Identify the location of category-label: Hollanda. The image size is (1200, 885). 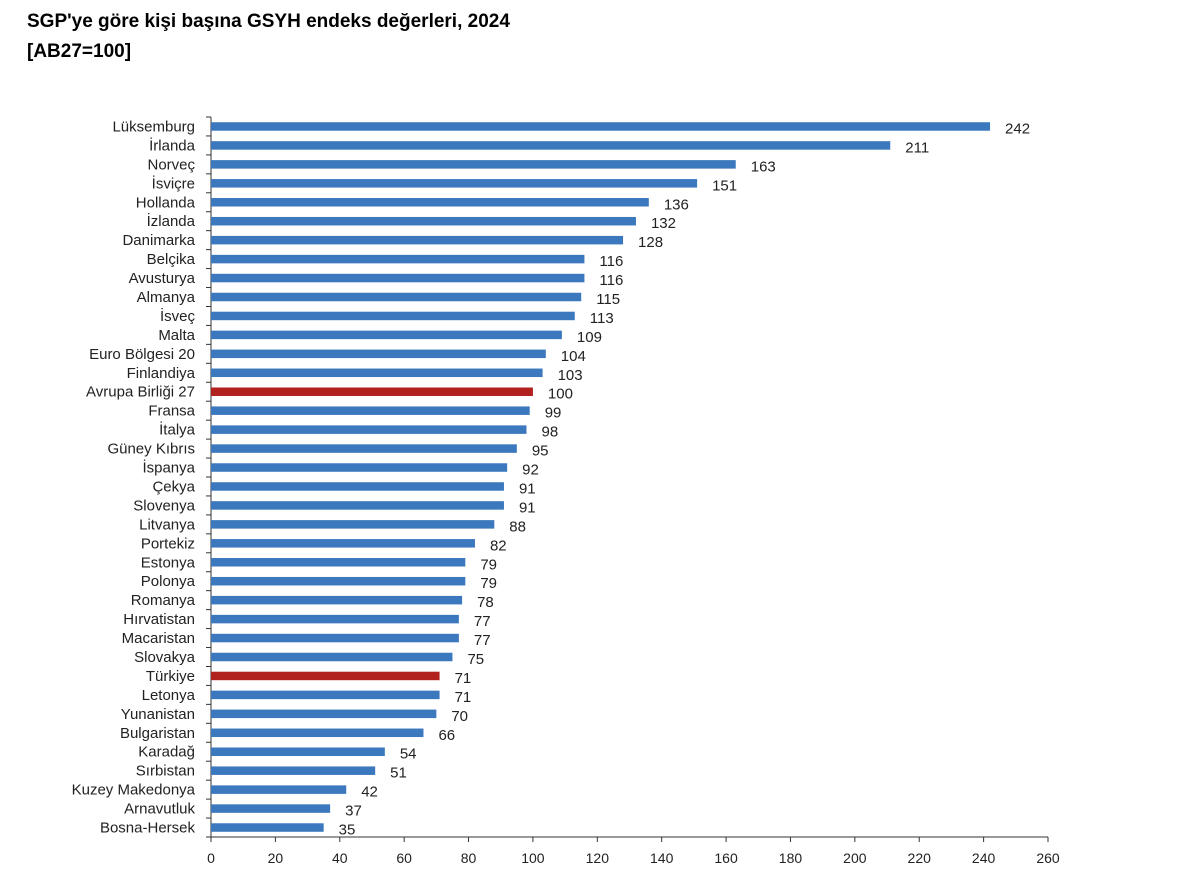
(166, 202).